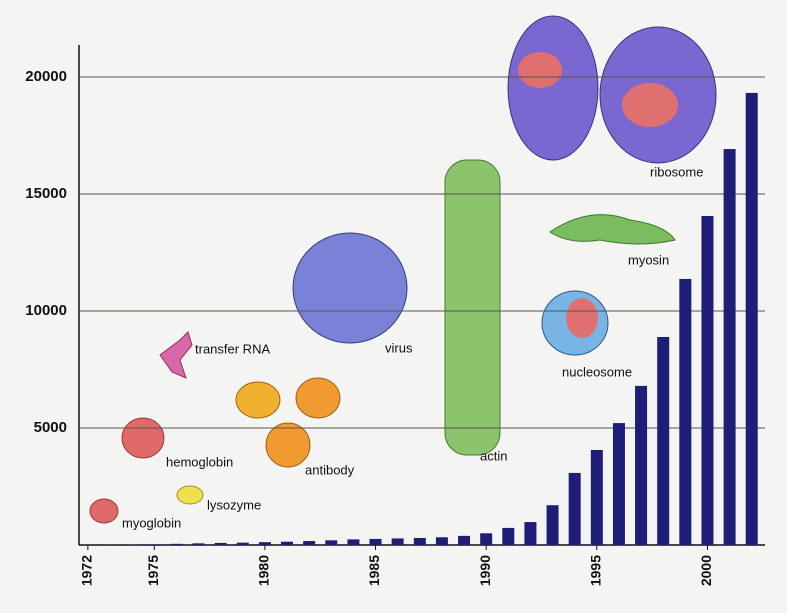 The image size is (787, 613). I want to click on annotation: antibody, so click(330, 469).